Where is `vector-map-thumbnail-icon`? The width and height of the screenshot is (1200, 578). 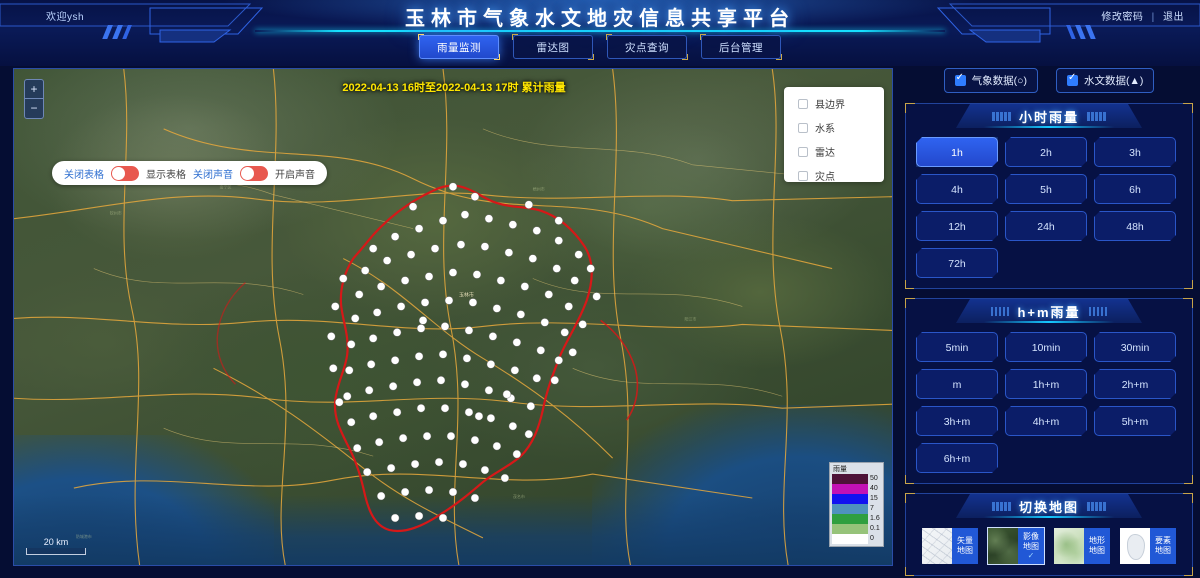
vector-map-thumbnail-icon is located at coordinates (937, 546).